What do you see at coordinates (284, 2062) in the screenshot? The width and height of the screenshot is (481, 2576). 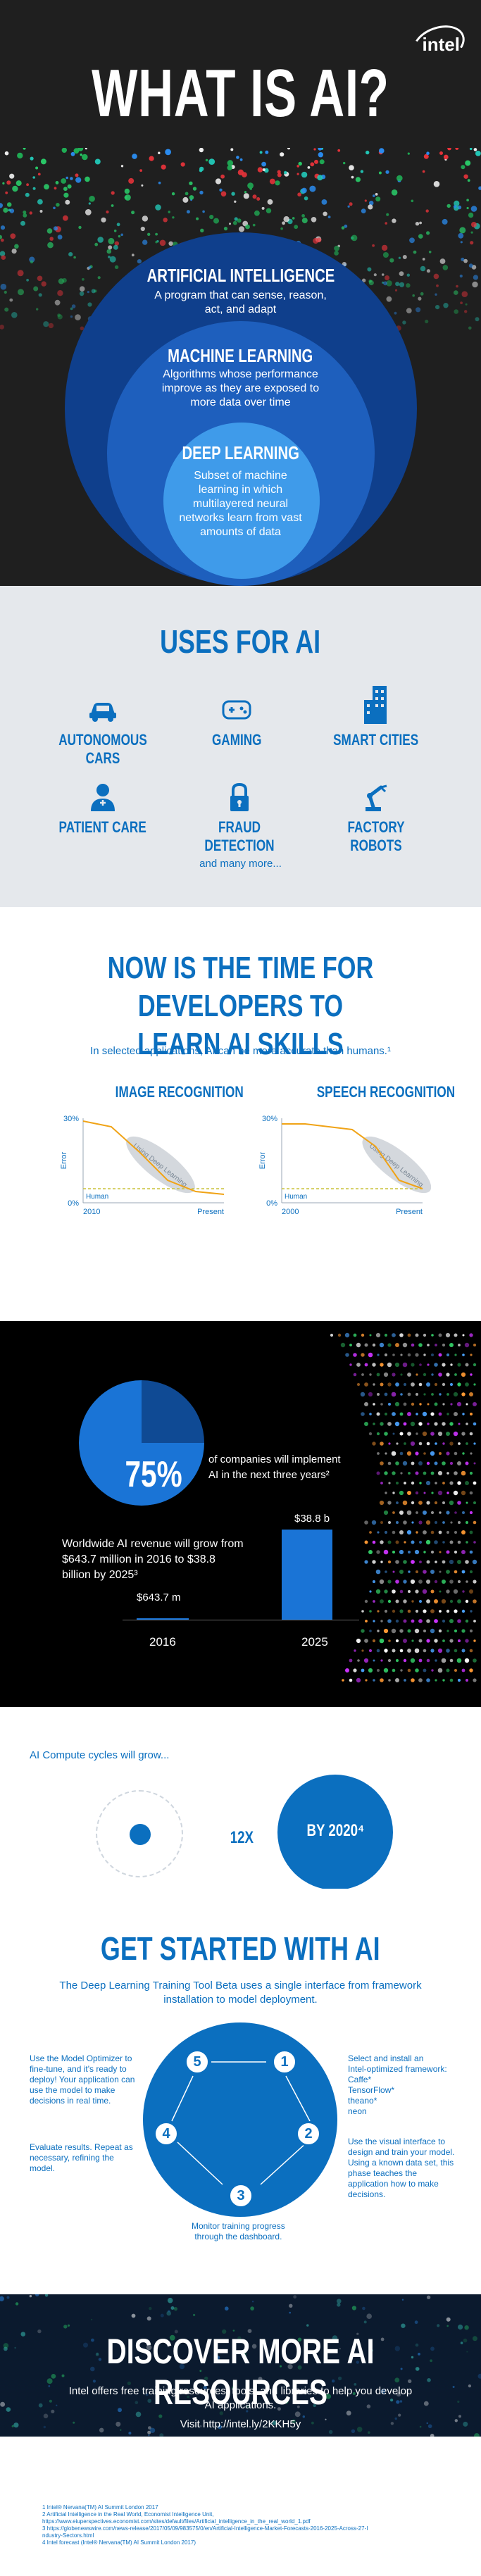 I see `step-node-1: 1` at bounding box center [284, 2062].